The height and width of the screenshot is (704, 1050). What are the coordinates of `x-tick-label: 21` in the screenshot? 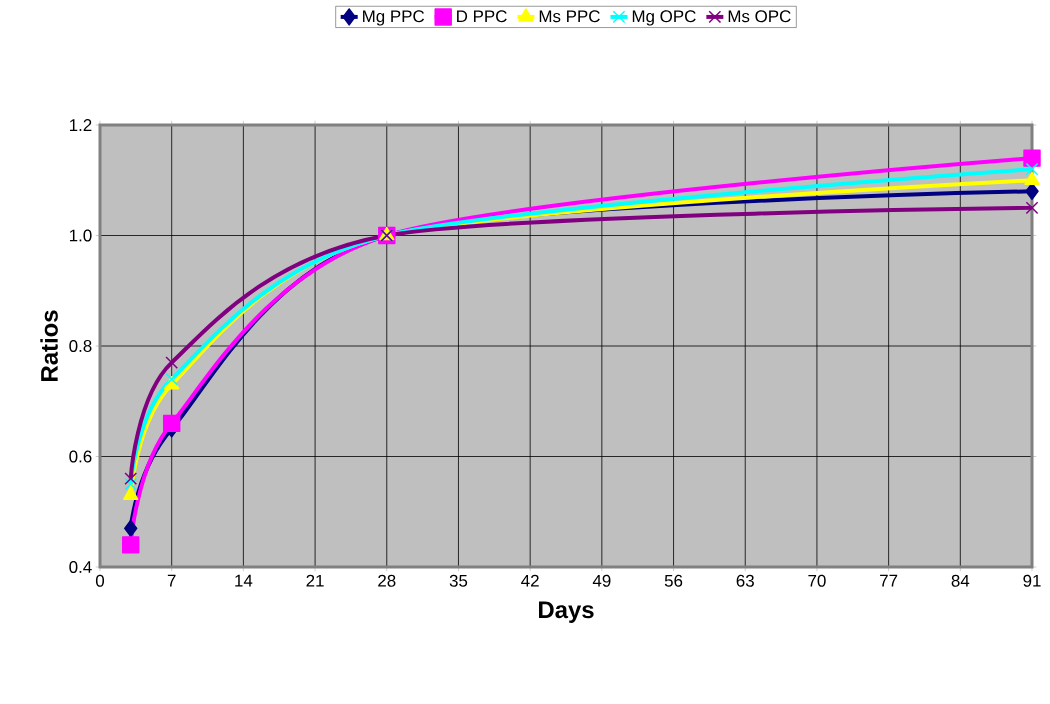 It's located at (315, 580).